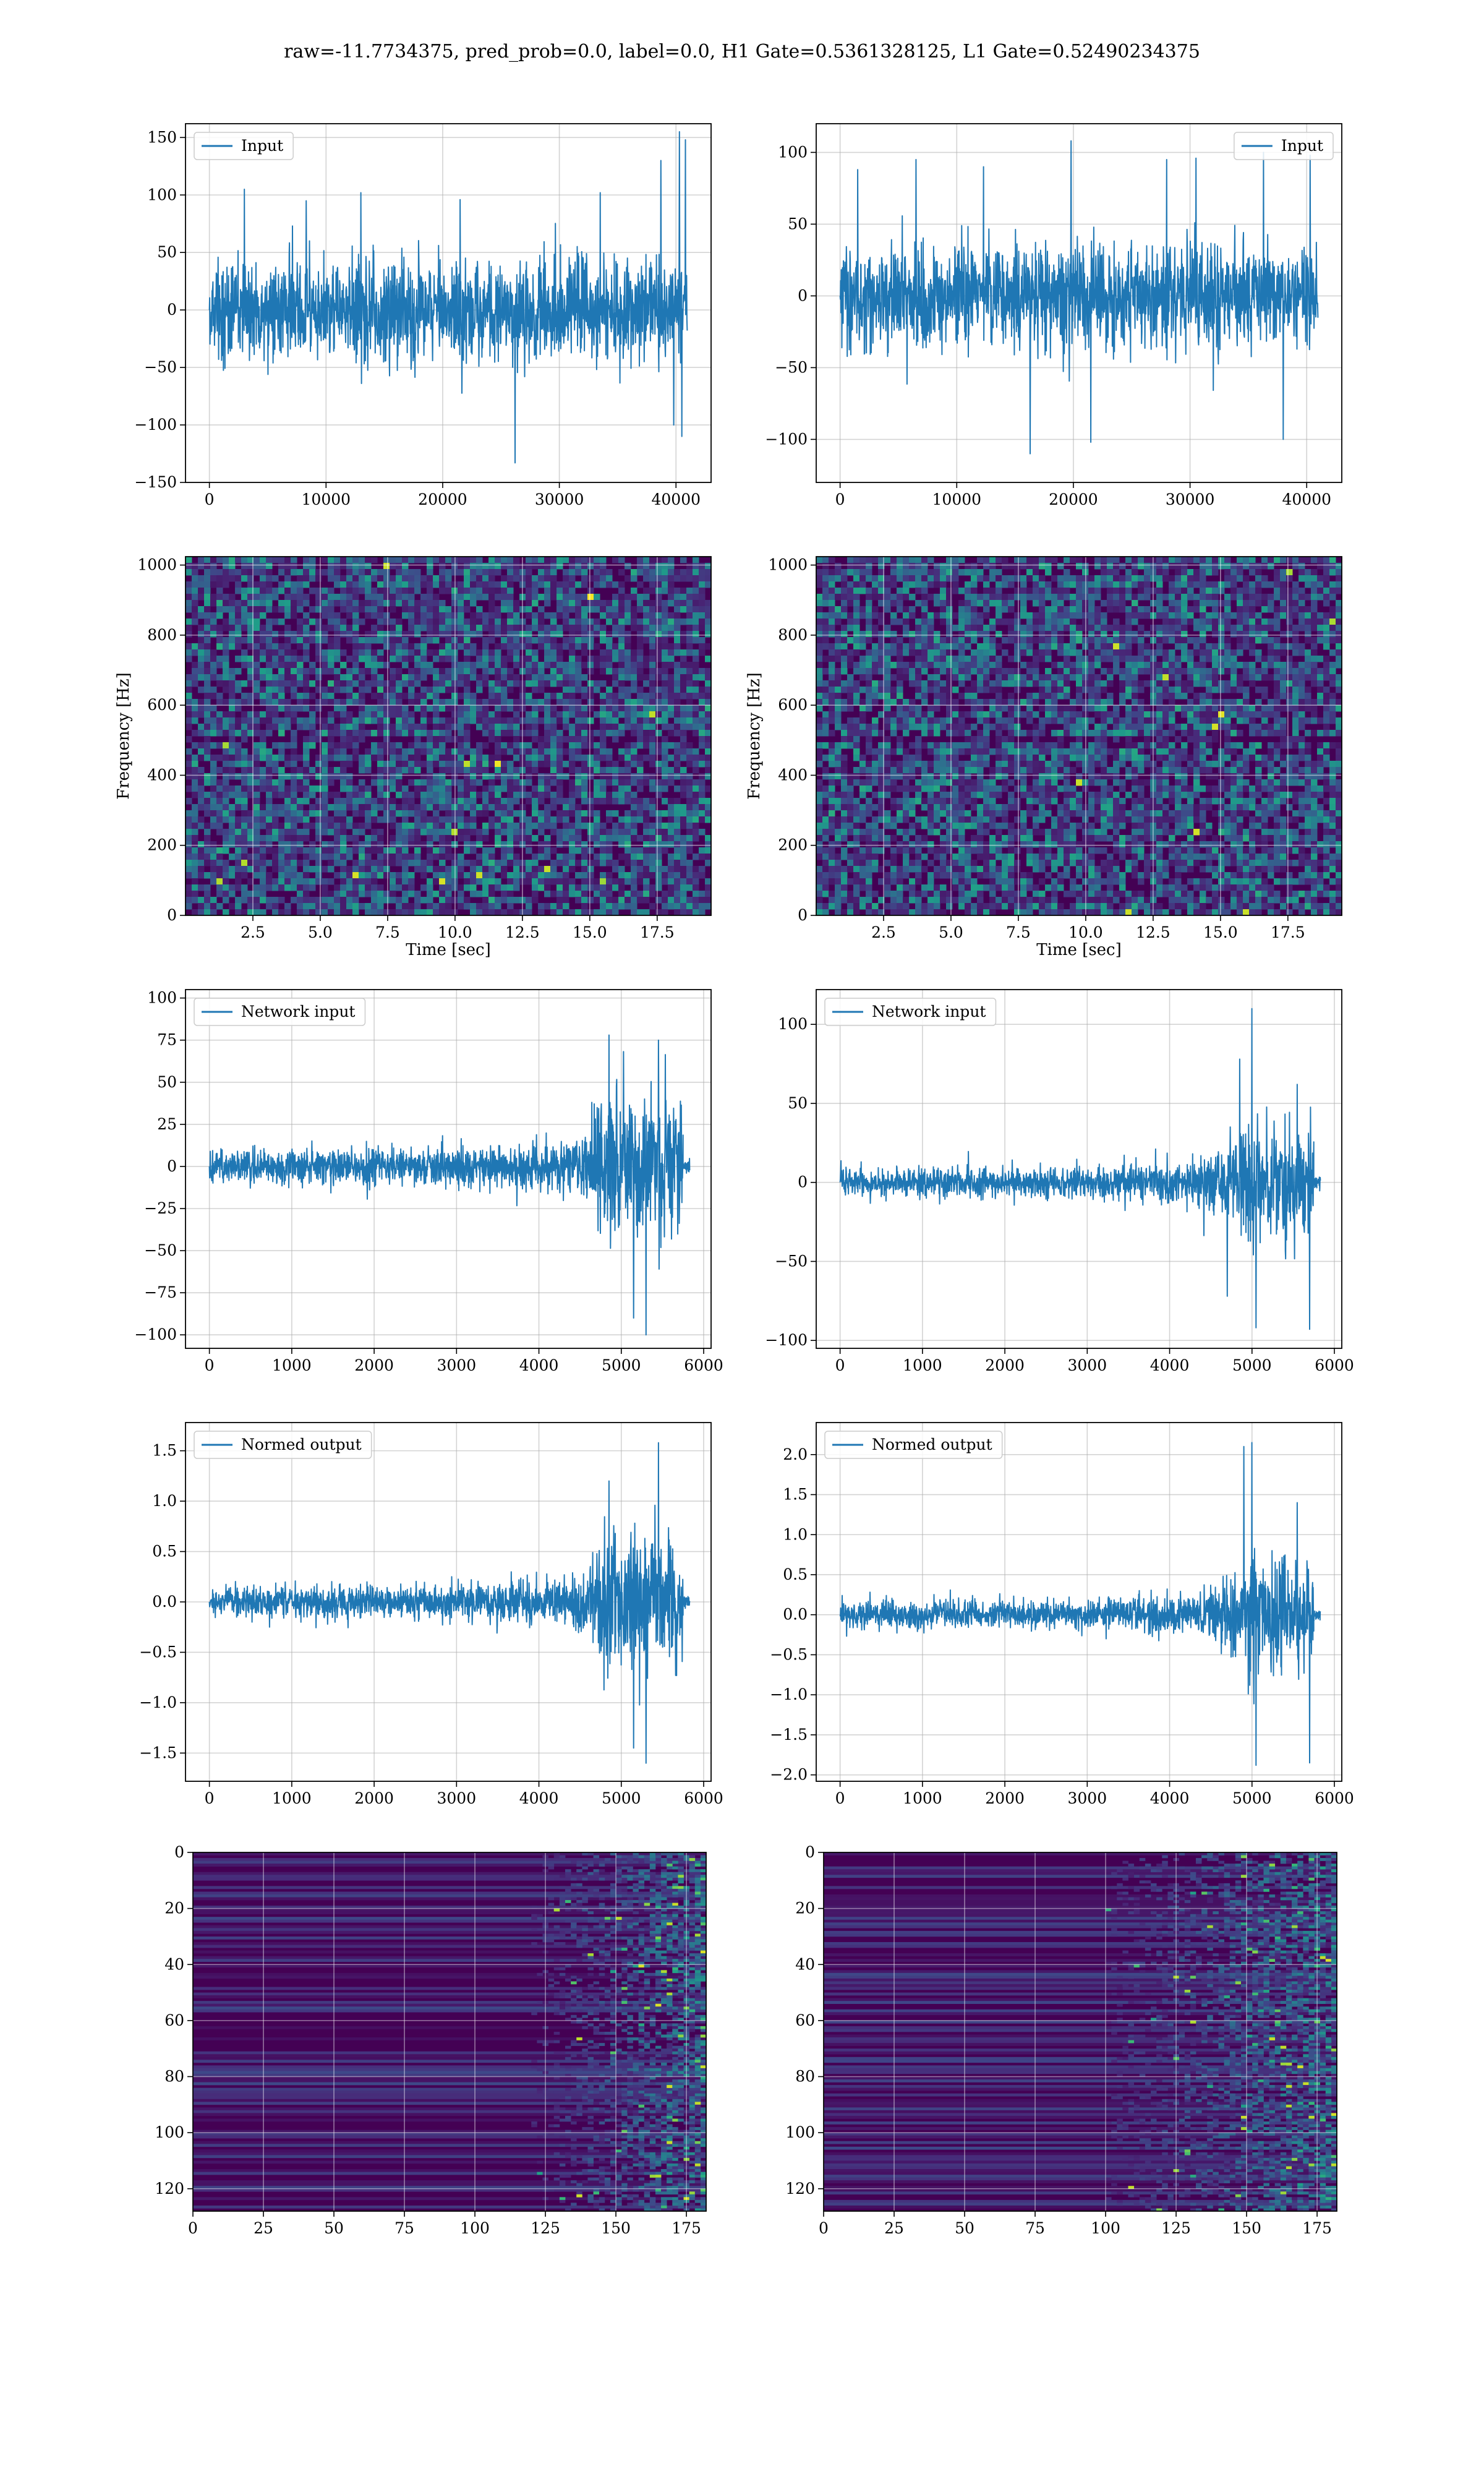 Image resolution: width=1484 pixels, height=2474 pixels. Describe the element at coordinates (455, 932) in the screenshot. I see `x-tick-label: 10.0` at that location.